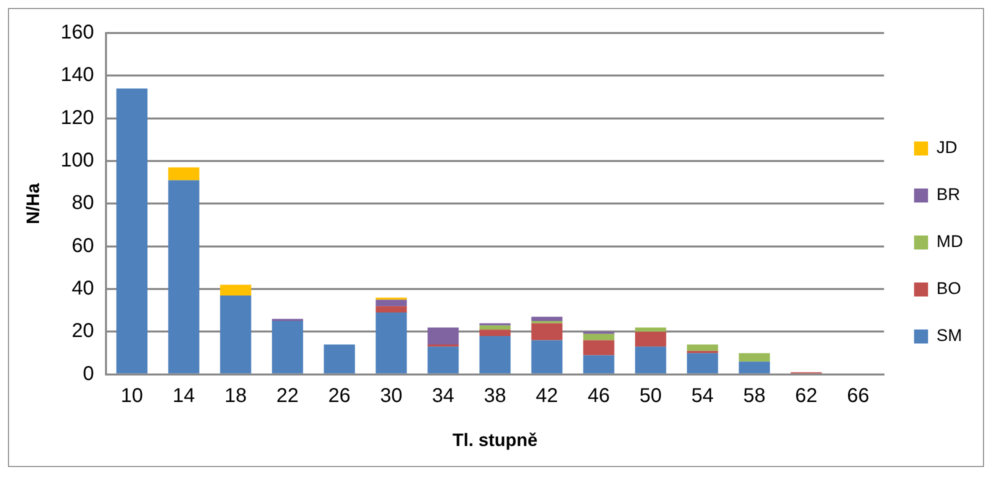  What do you see at coordinates (599, 395) in the screenshot?
I see `x-tick-label: 46` at bounding box center [599, 395].